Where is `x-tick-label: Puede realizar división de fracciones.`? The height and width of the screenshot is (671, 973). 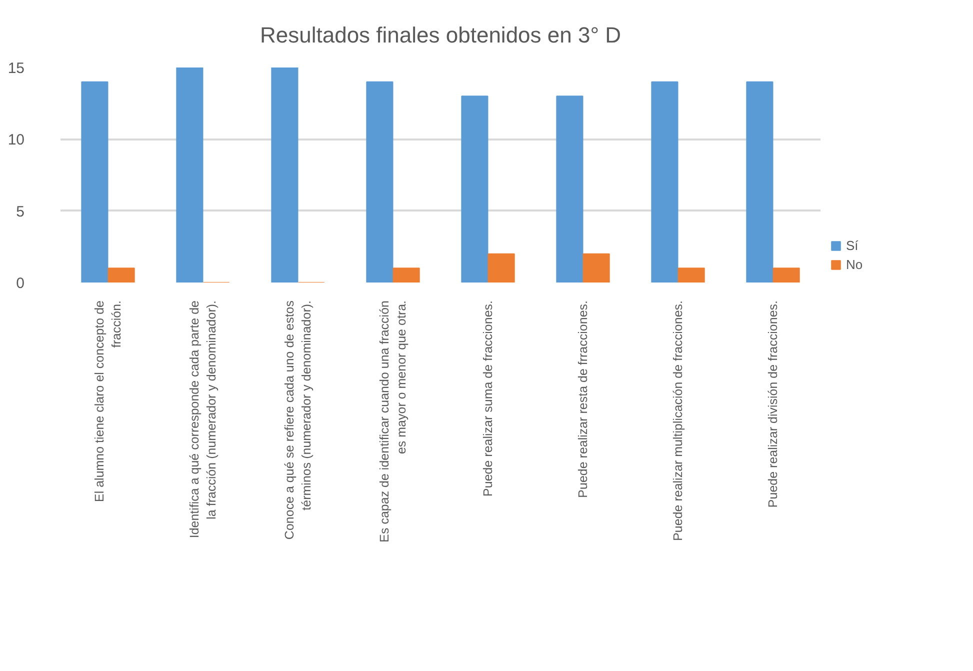 x-tick-label: Puede realizar división de fracciones. is located at coordinates (773, 404).